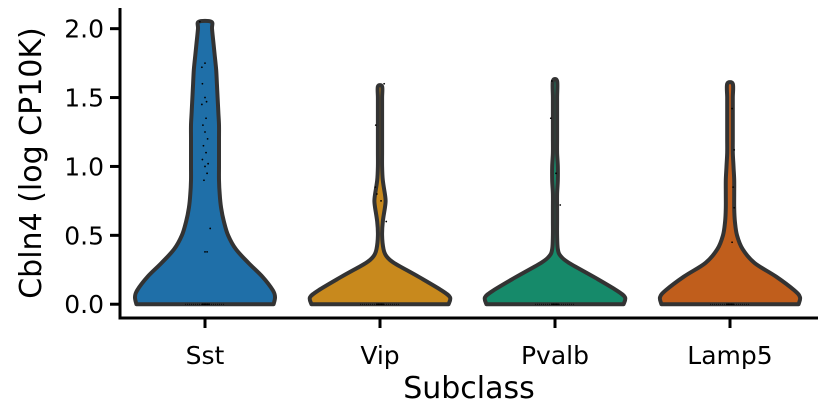  What do you see at coordinates (84, 235) in the screenshot?
I see `y-tick-label: 0.5` at bounding box center [84, 235].